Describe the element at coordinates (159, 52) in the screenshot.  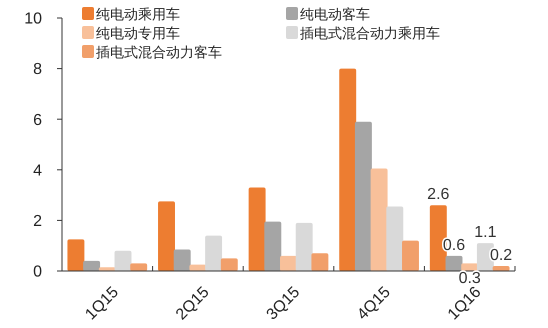
I see `legend-label: 插电式混合动力客车` at that location.